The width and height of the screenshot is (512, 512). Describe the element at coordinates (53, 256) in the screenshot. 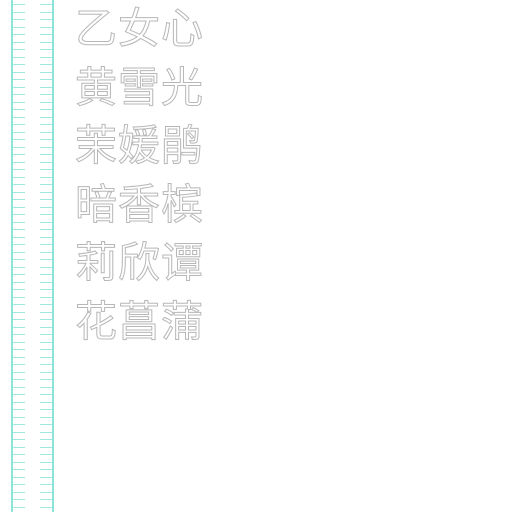

I see `ruler-line-right` at that location.